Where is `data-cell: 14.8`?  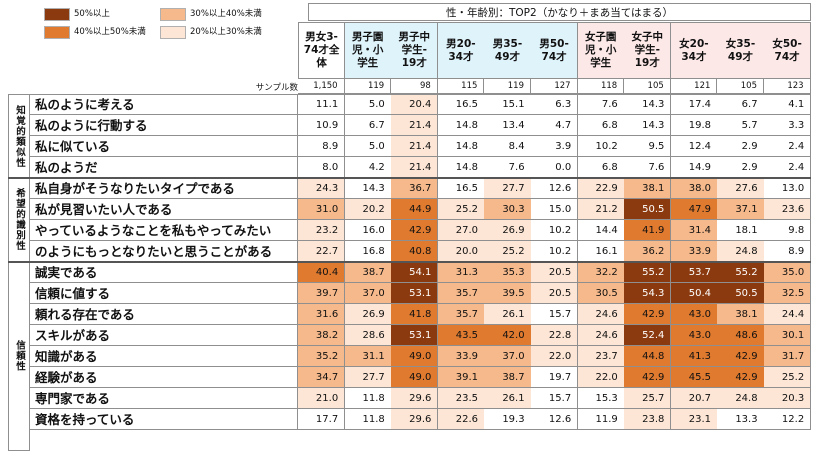
data-cell: 14.8 is located at coordinates (461, 146).